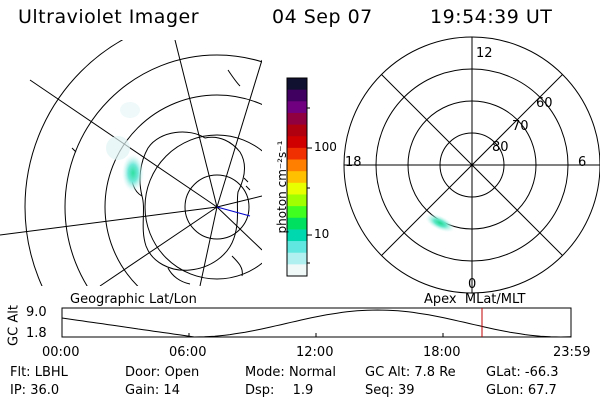 This screenshot has height=400, width=600. I want to click on status-glon: GLon: 67.7, so click(521, 390).